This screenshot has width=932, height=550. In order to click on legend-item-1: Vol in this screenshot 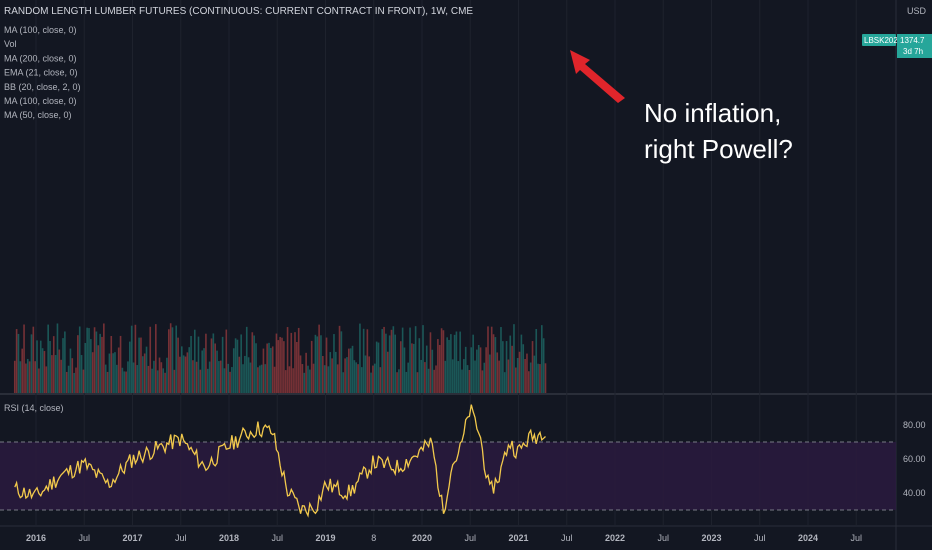, I will do `click(10, 44)`.